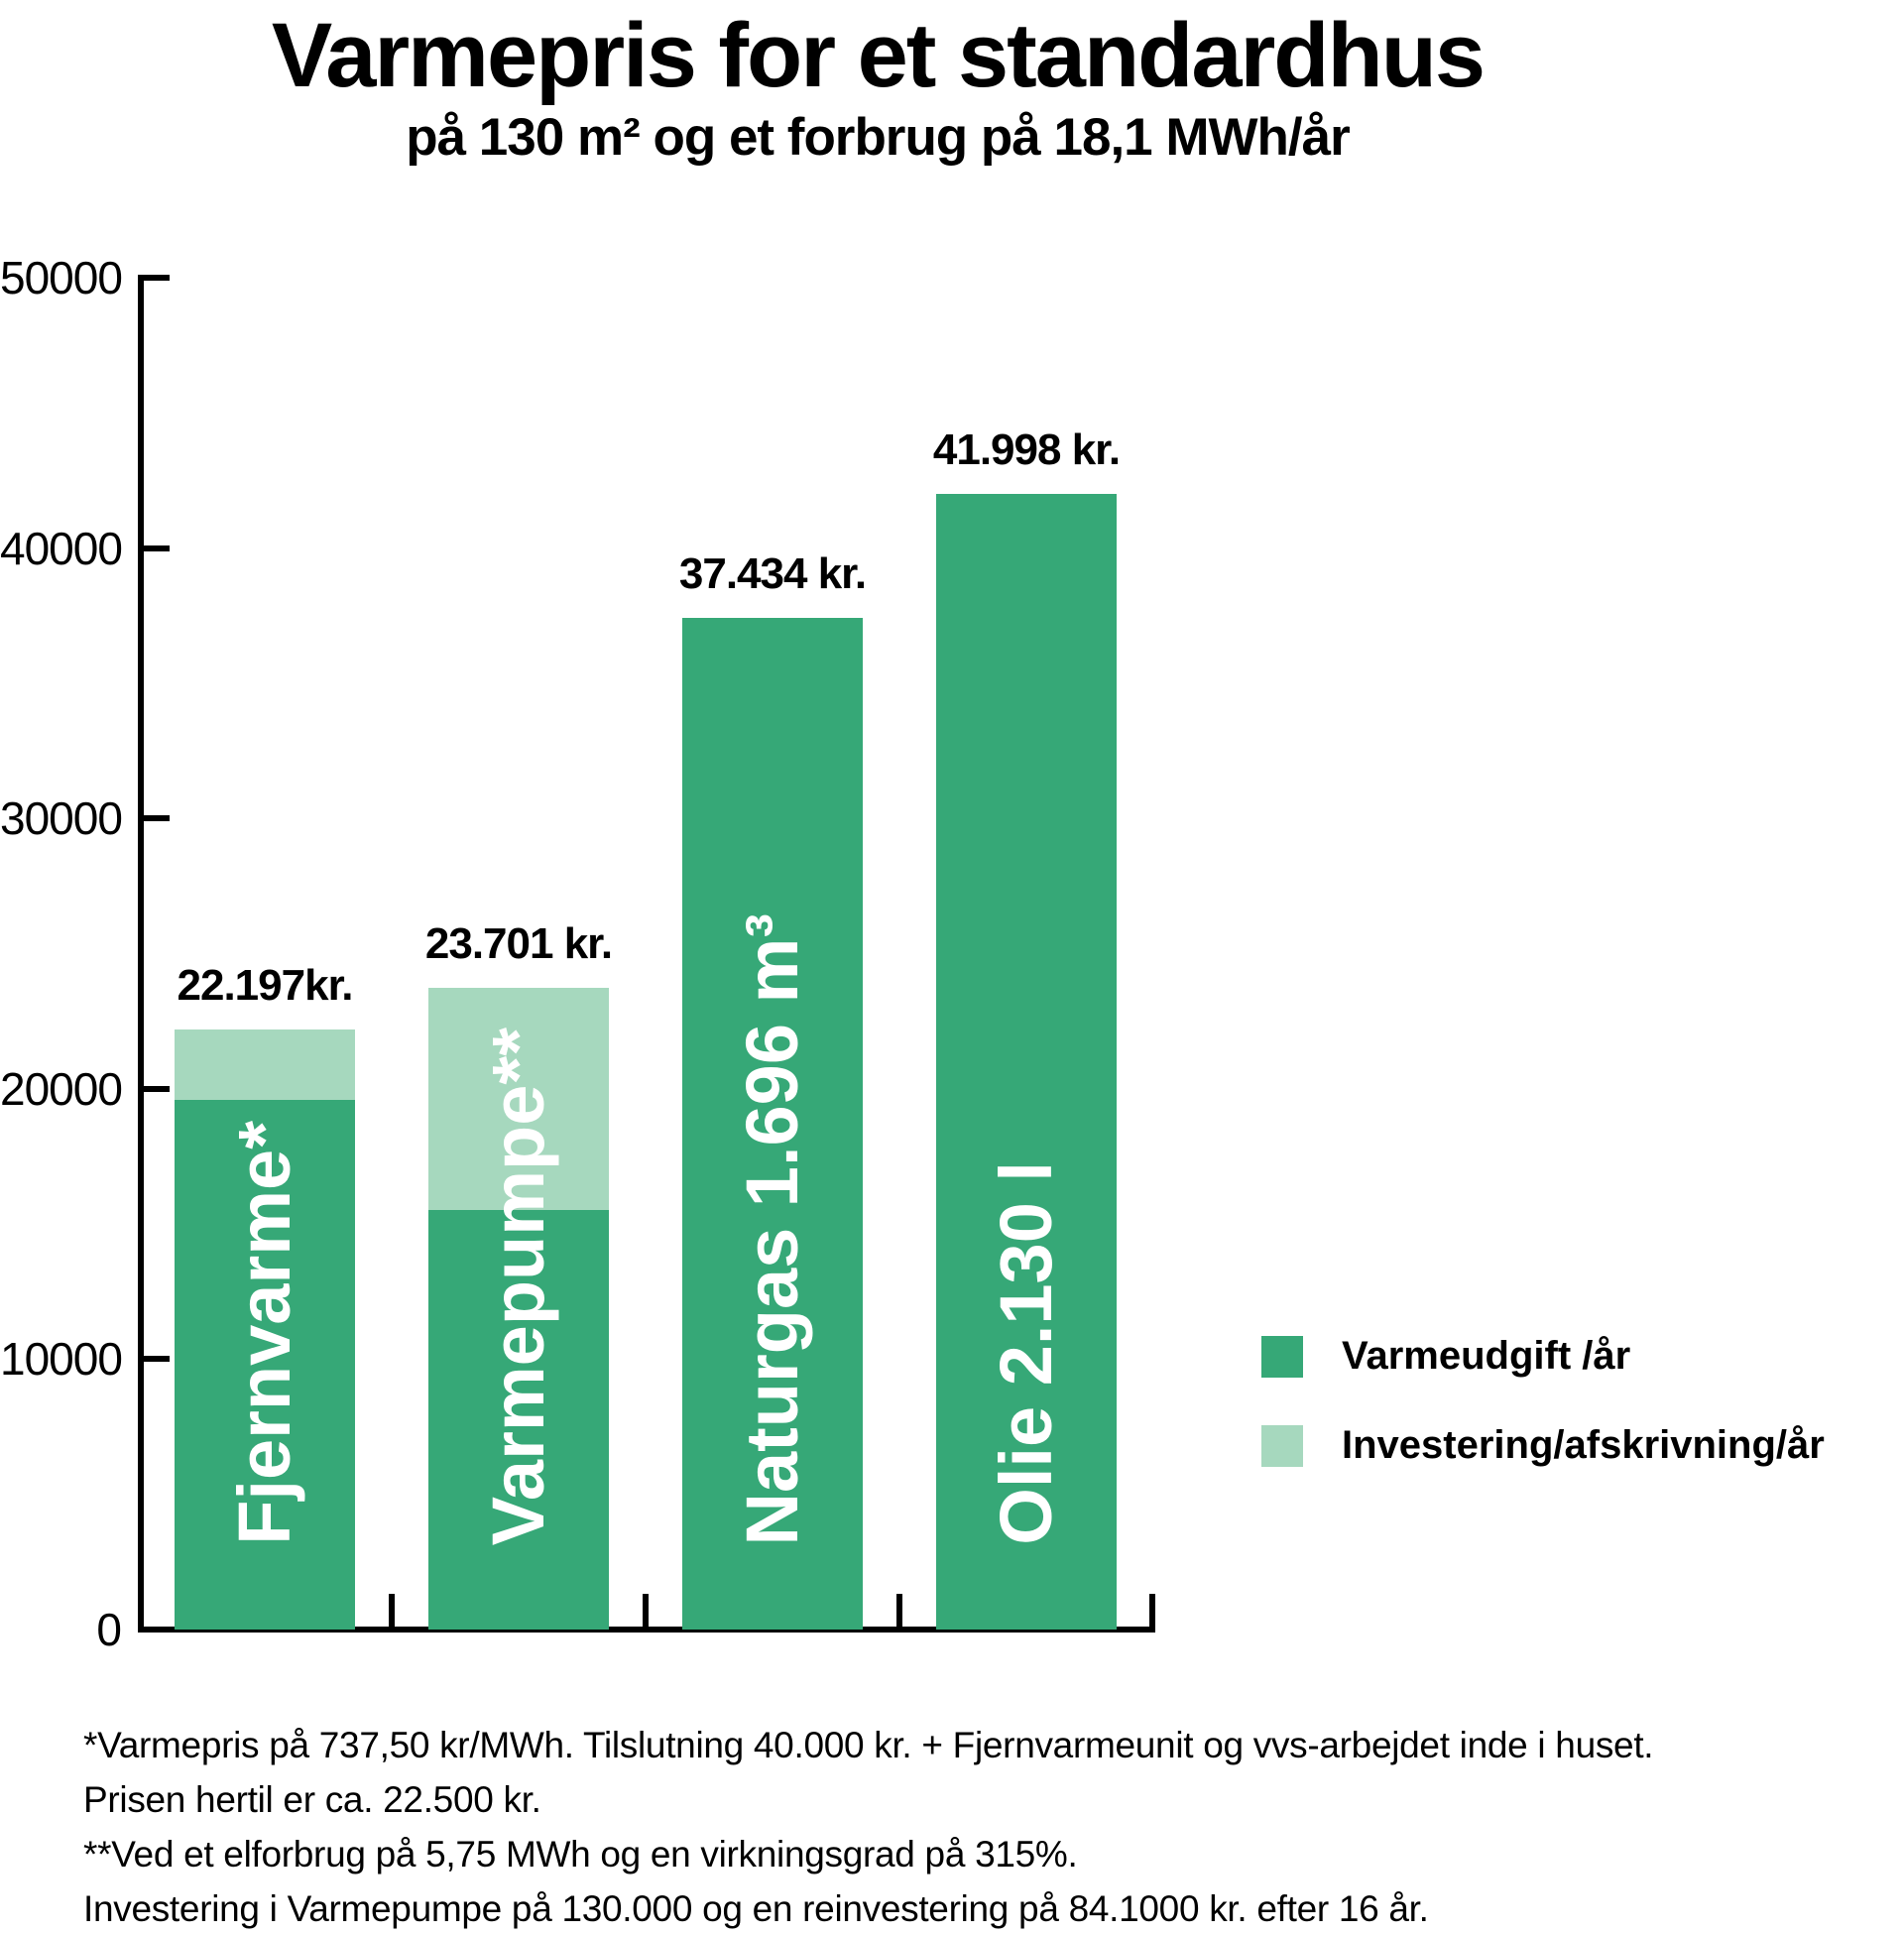 This screenshot has width=1904, height=1936. I want to click on bar-value-label-naturgas-1-696-m: 37.434 kr., so click(772, 573).